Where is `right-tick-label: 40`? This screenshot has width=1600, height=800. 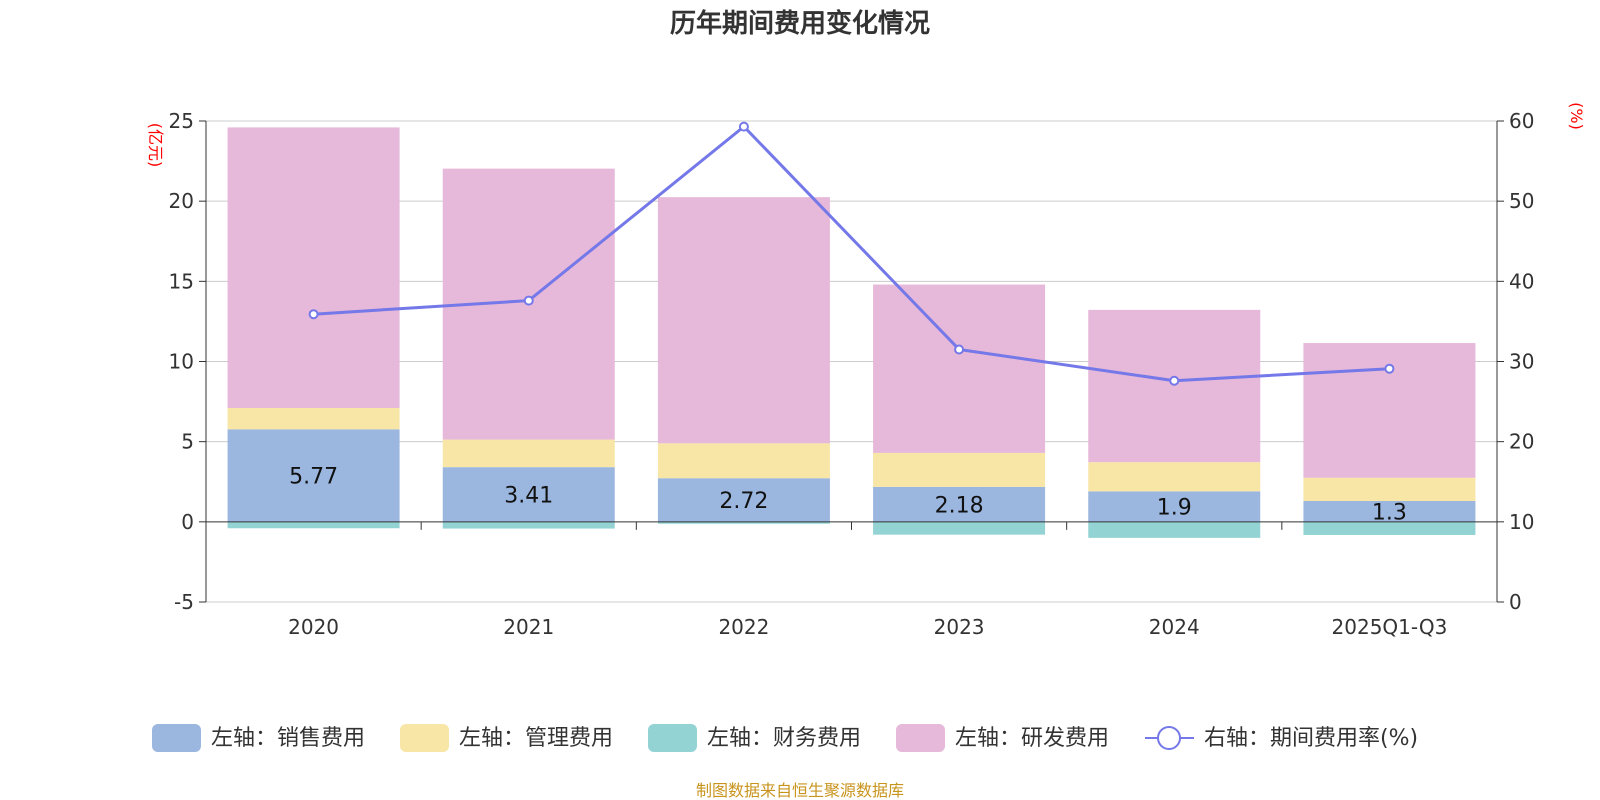
right-tick-label: 40 is located at coordinates (1521, 281).